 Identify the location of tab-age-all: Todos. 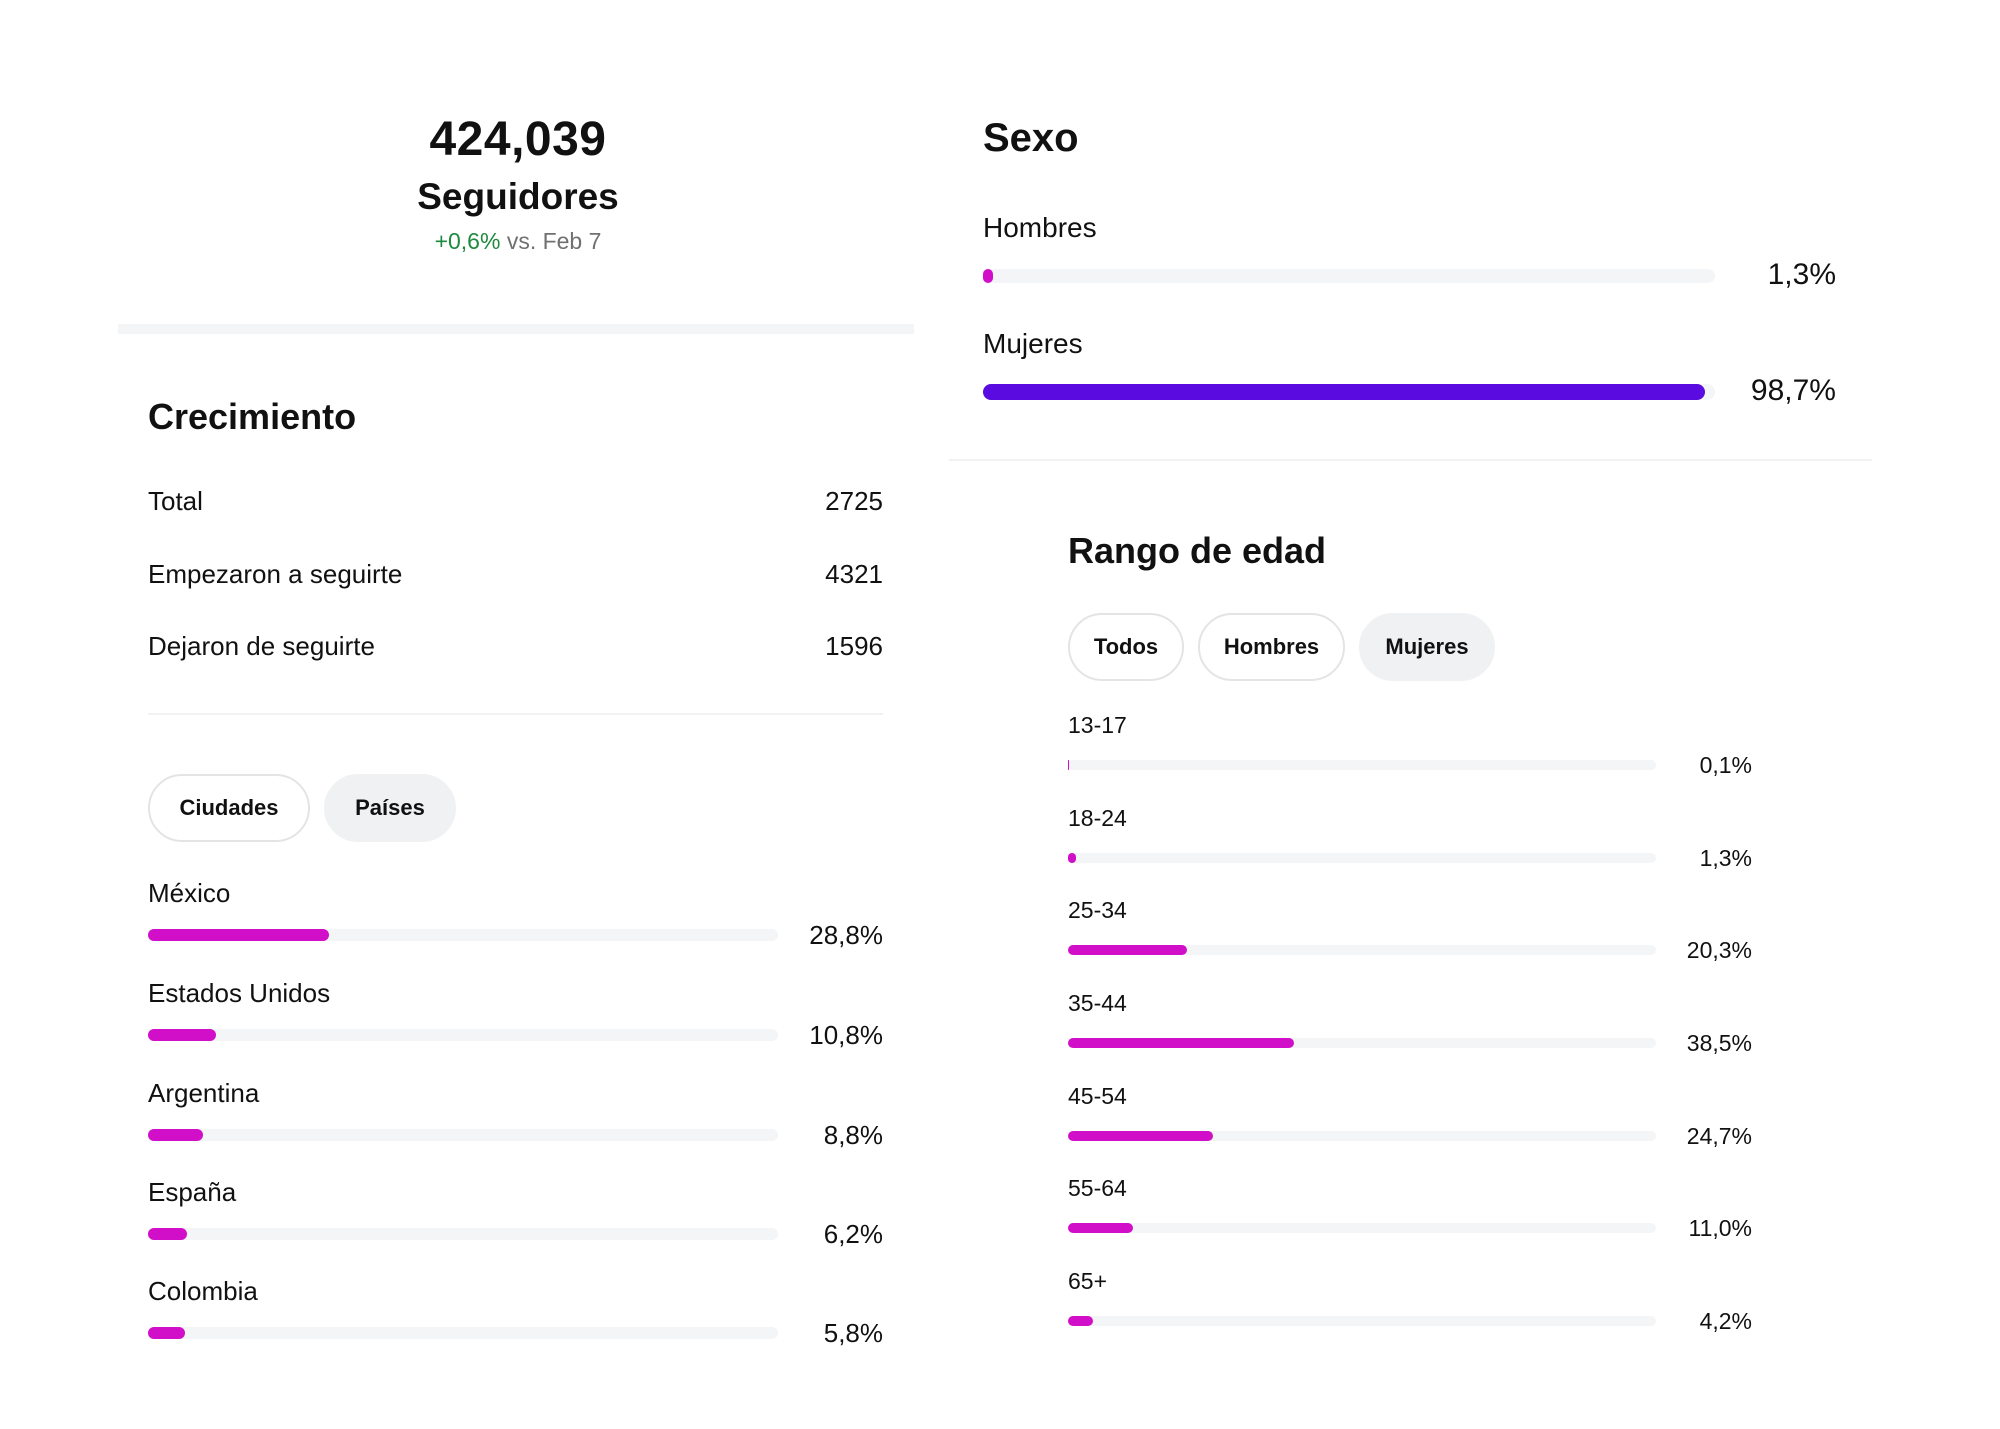
(1126, 647).